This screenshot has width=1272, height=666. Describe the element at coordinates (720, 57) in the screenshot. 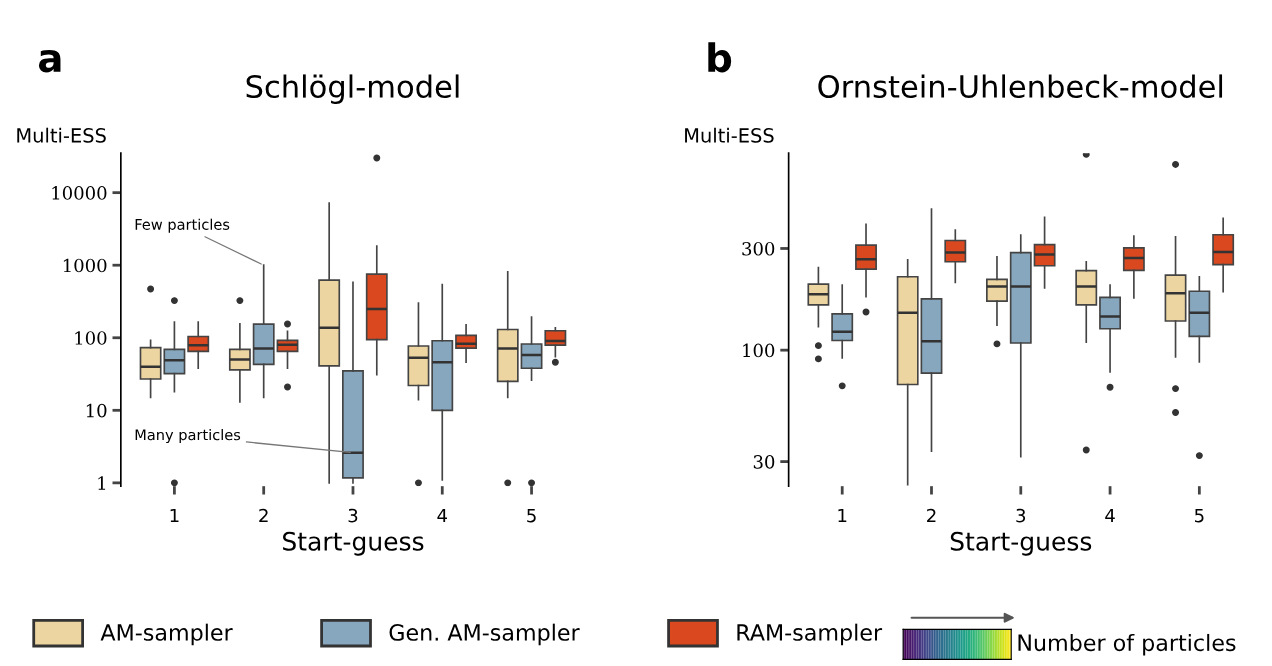

I see `text: b` at that location.